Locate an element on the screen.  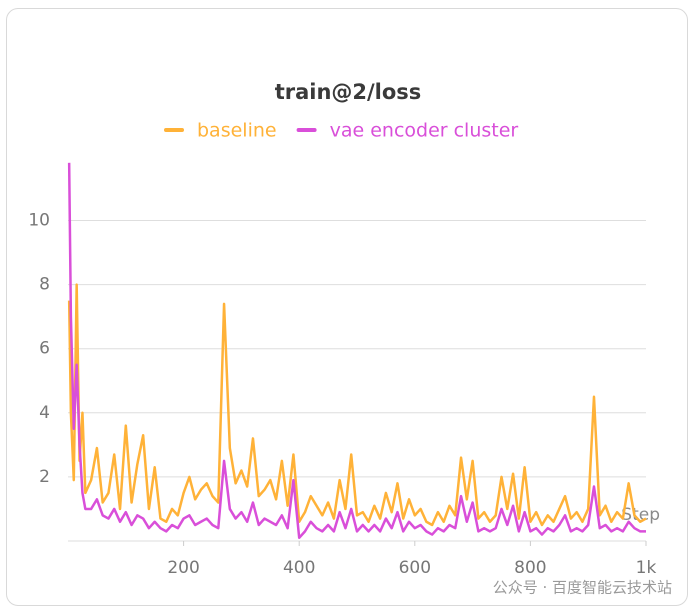
y-tick-label: 6 is located at coordinates (44, 349).